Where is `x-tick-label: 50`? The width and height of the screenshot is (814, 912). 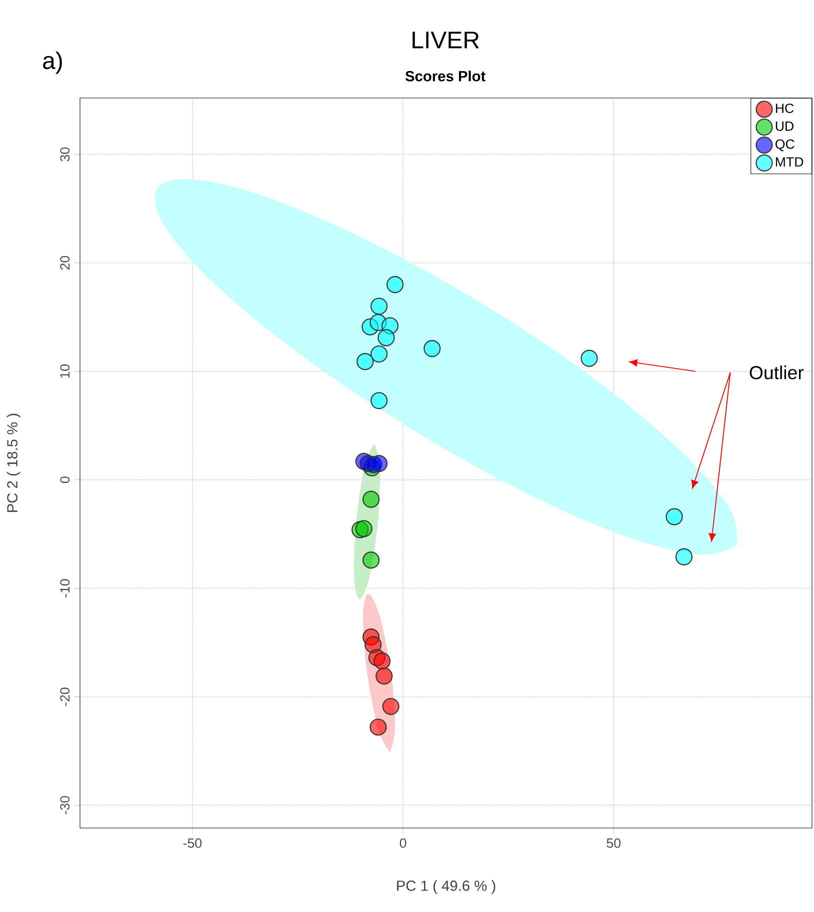
x-tick-label: 50 is located at coordinates (613, 843).